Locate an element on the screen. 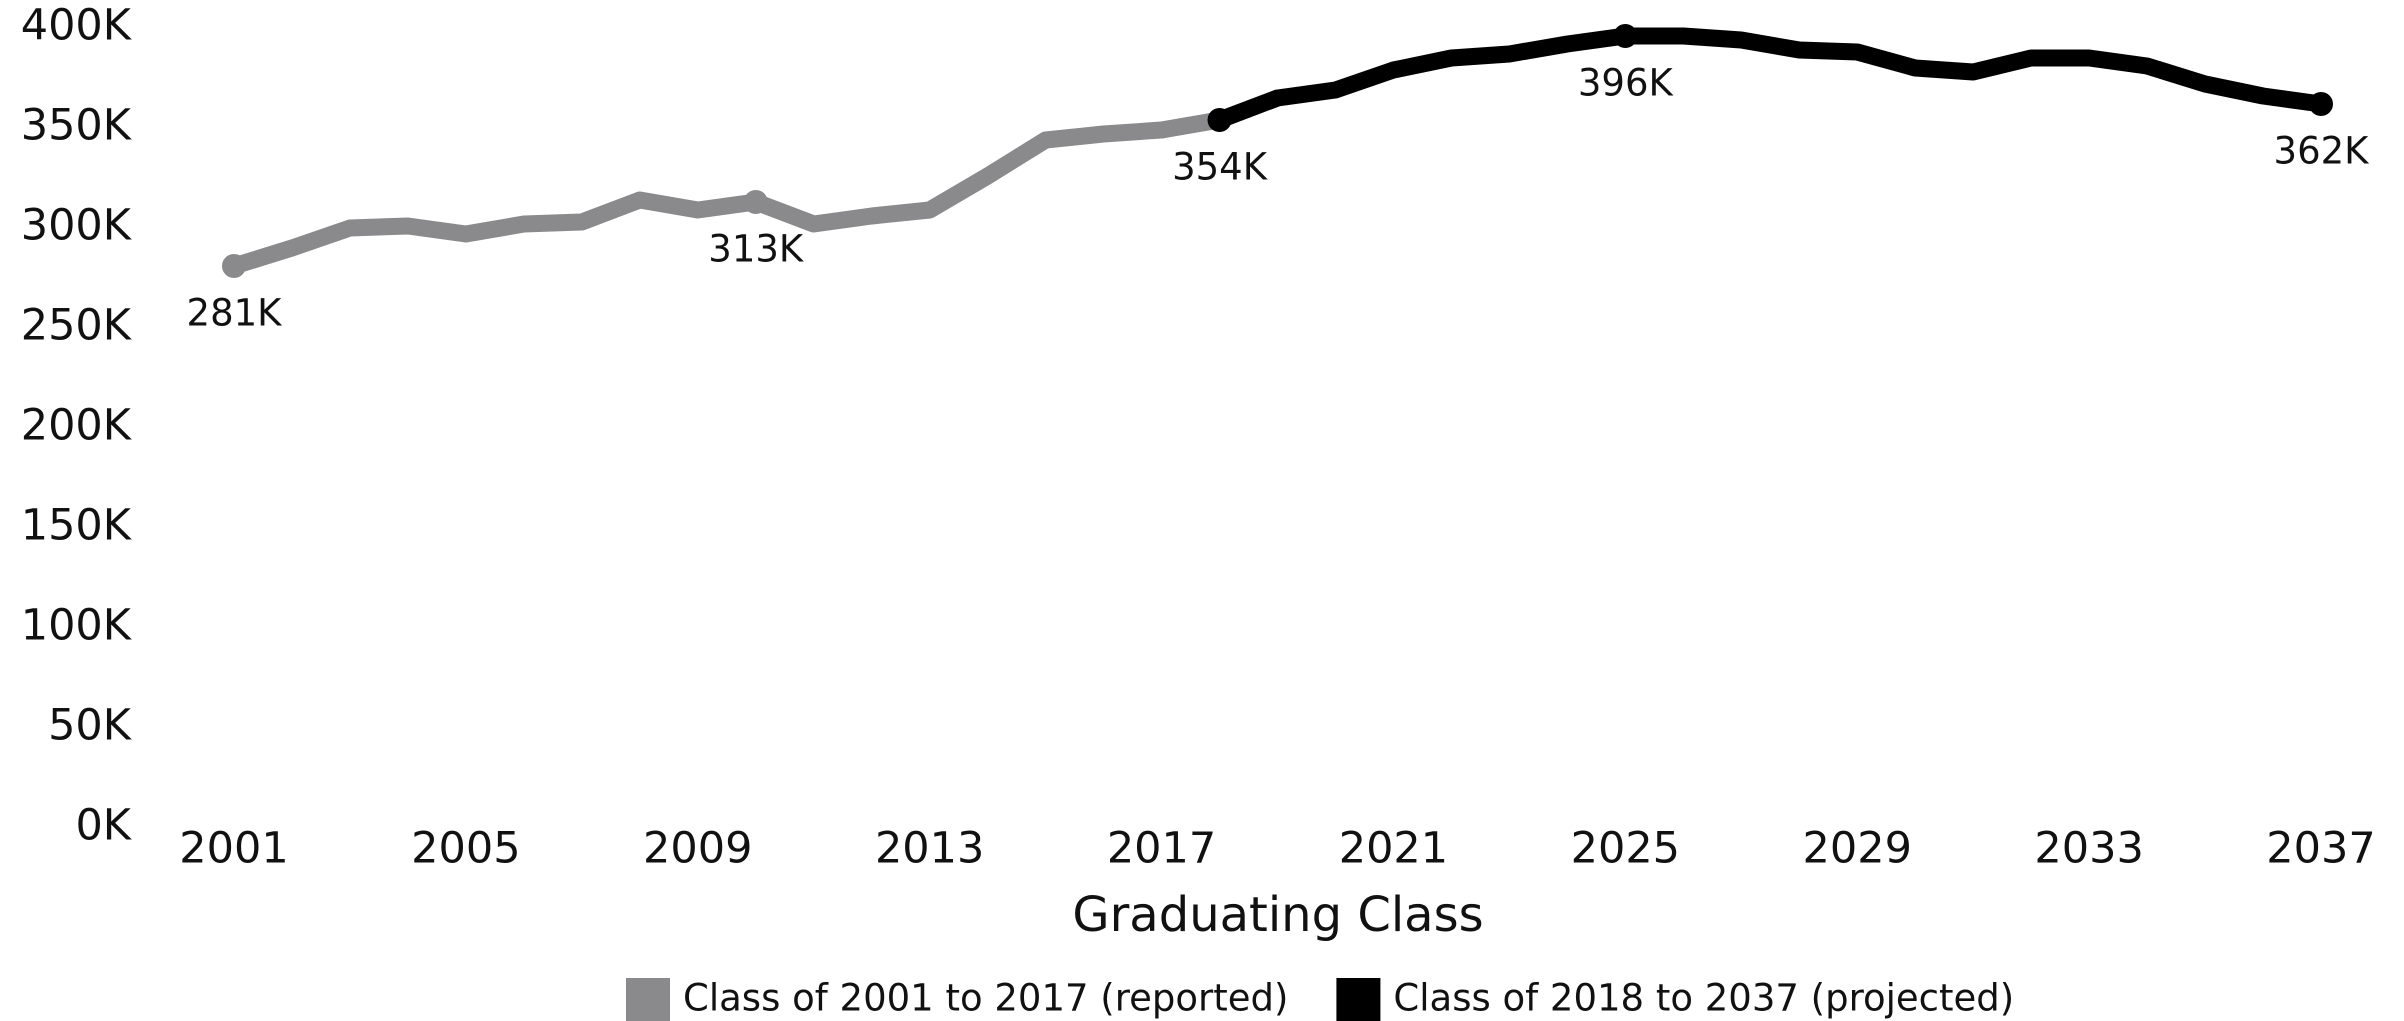 The width and height of the screenshot is (2404, 1021). x-tick-label: 2033 is located at coordinates (2088, 849).